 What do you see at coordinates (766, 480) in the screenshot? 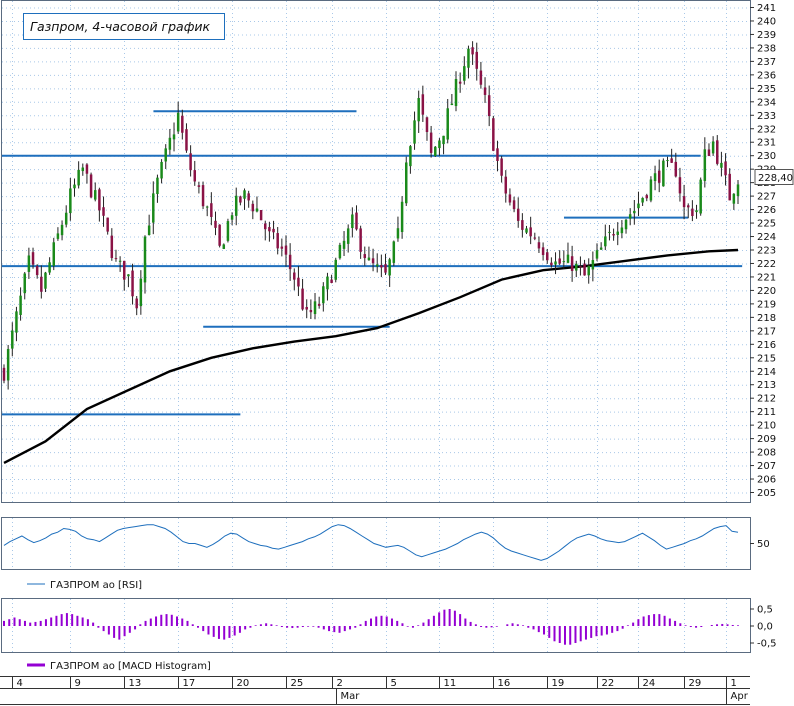
I see `price-tick-label: 206` at bounding box center [766, 480].